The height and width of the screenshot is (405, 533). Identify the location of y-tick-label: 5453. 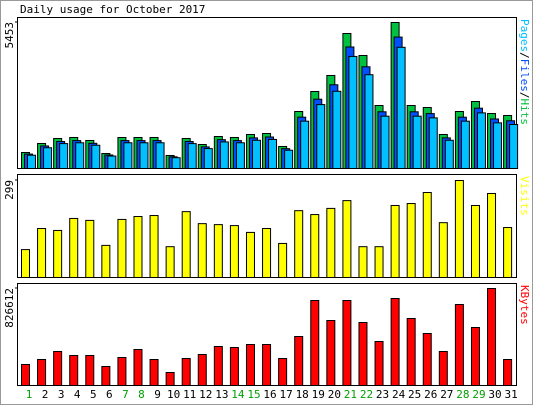
(9, 35).